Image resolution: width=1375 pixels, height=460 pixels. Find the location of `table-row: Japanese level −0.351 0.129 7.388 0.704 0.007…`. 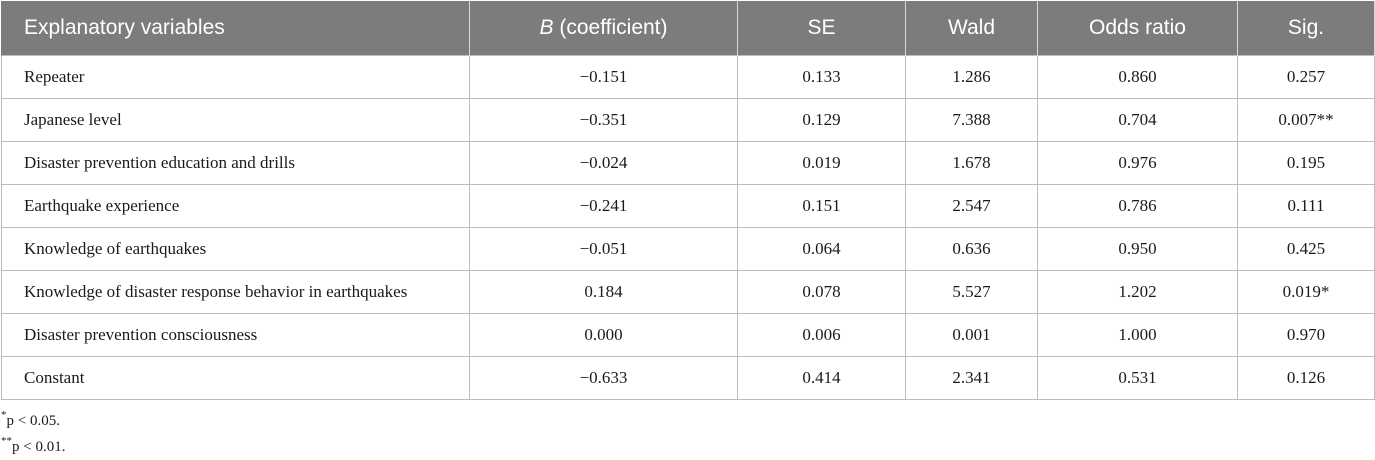

table-row: Japanese level −0.351 0.129 7.388 0.704 0.007… is located at coordinates (688, 120).